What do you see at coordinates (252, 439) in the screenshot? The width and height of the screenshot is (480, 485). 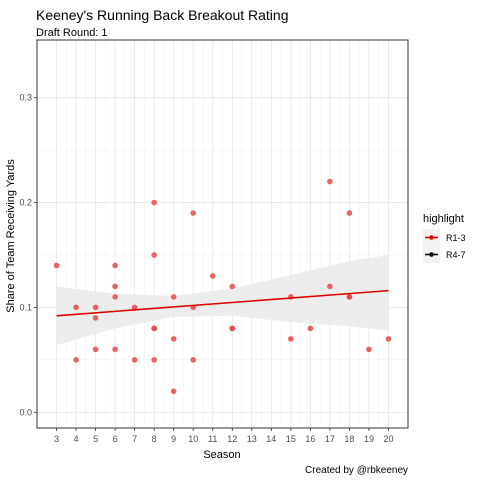 I see `x-tick-label: 13` at bounding box center [252, 439].